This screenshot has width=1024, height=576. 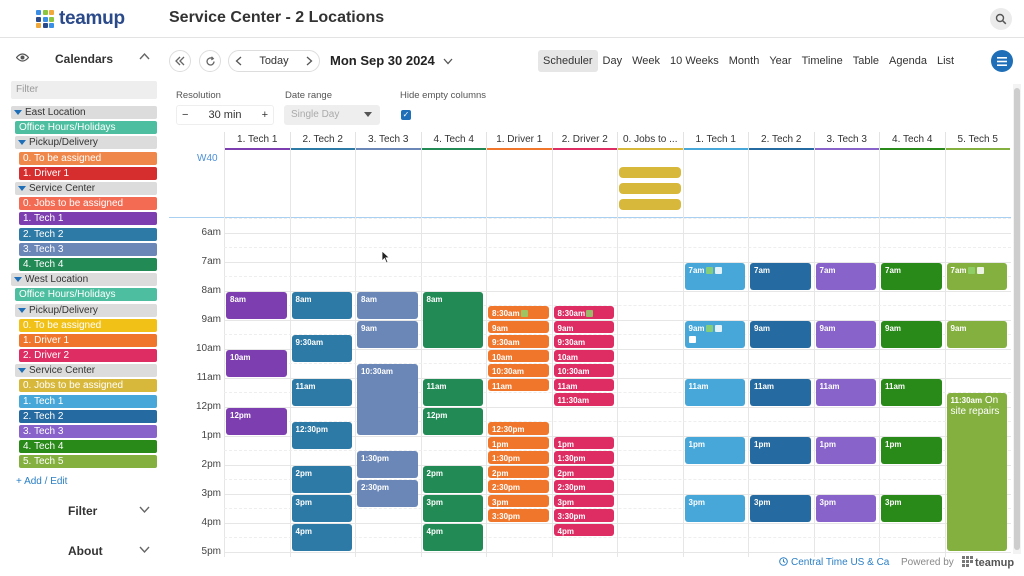 What do you see at coordinates (822, 61) in the screenshot?
I see `view-tab-timeline: Timeline` at bounding box center [822, 61].